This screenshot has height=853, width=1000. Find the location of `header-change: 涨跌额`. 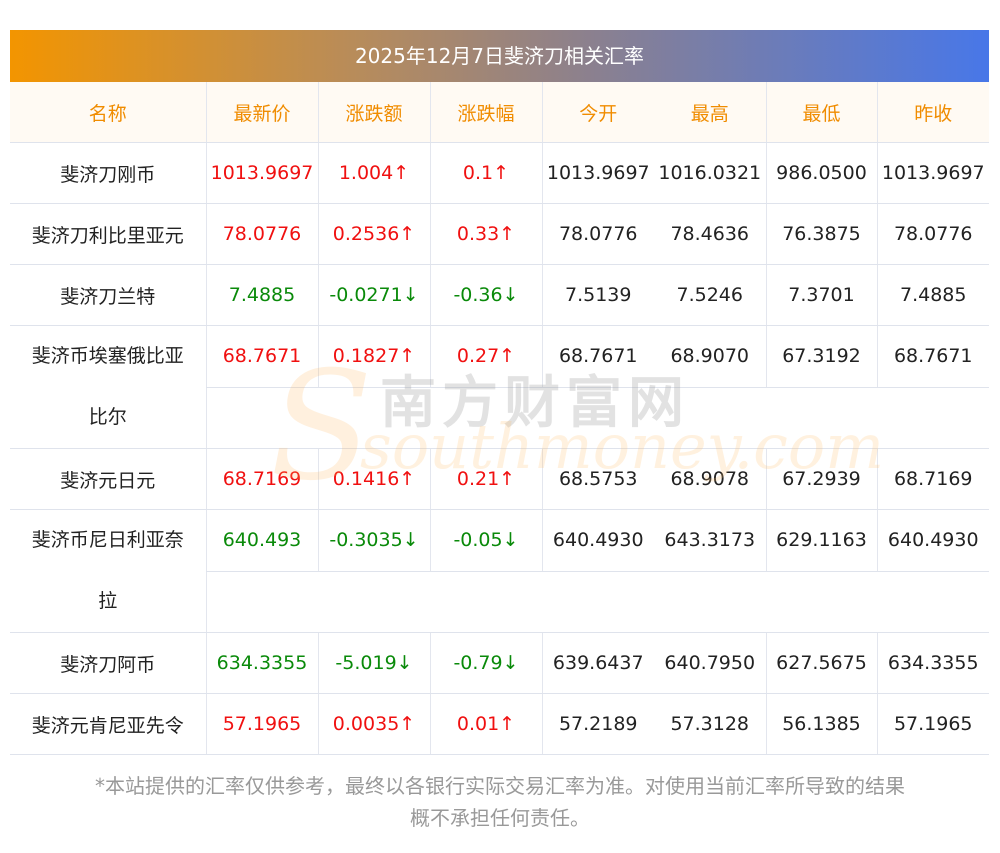

header-change: 涨跌额 is located at coordinates (373, 112).